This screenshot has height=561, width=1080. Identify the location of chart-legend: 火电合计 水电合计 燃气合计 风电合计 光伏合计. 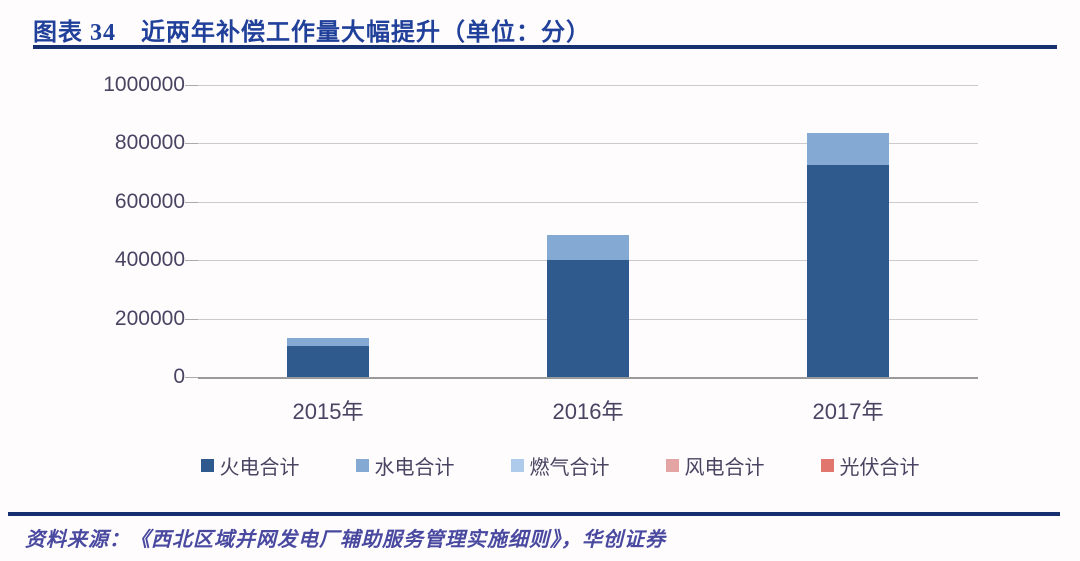
(540, 465).